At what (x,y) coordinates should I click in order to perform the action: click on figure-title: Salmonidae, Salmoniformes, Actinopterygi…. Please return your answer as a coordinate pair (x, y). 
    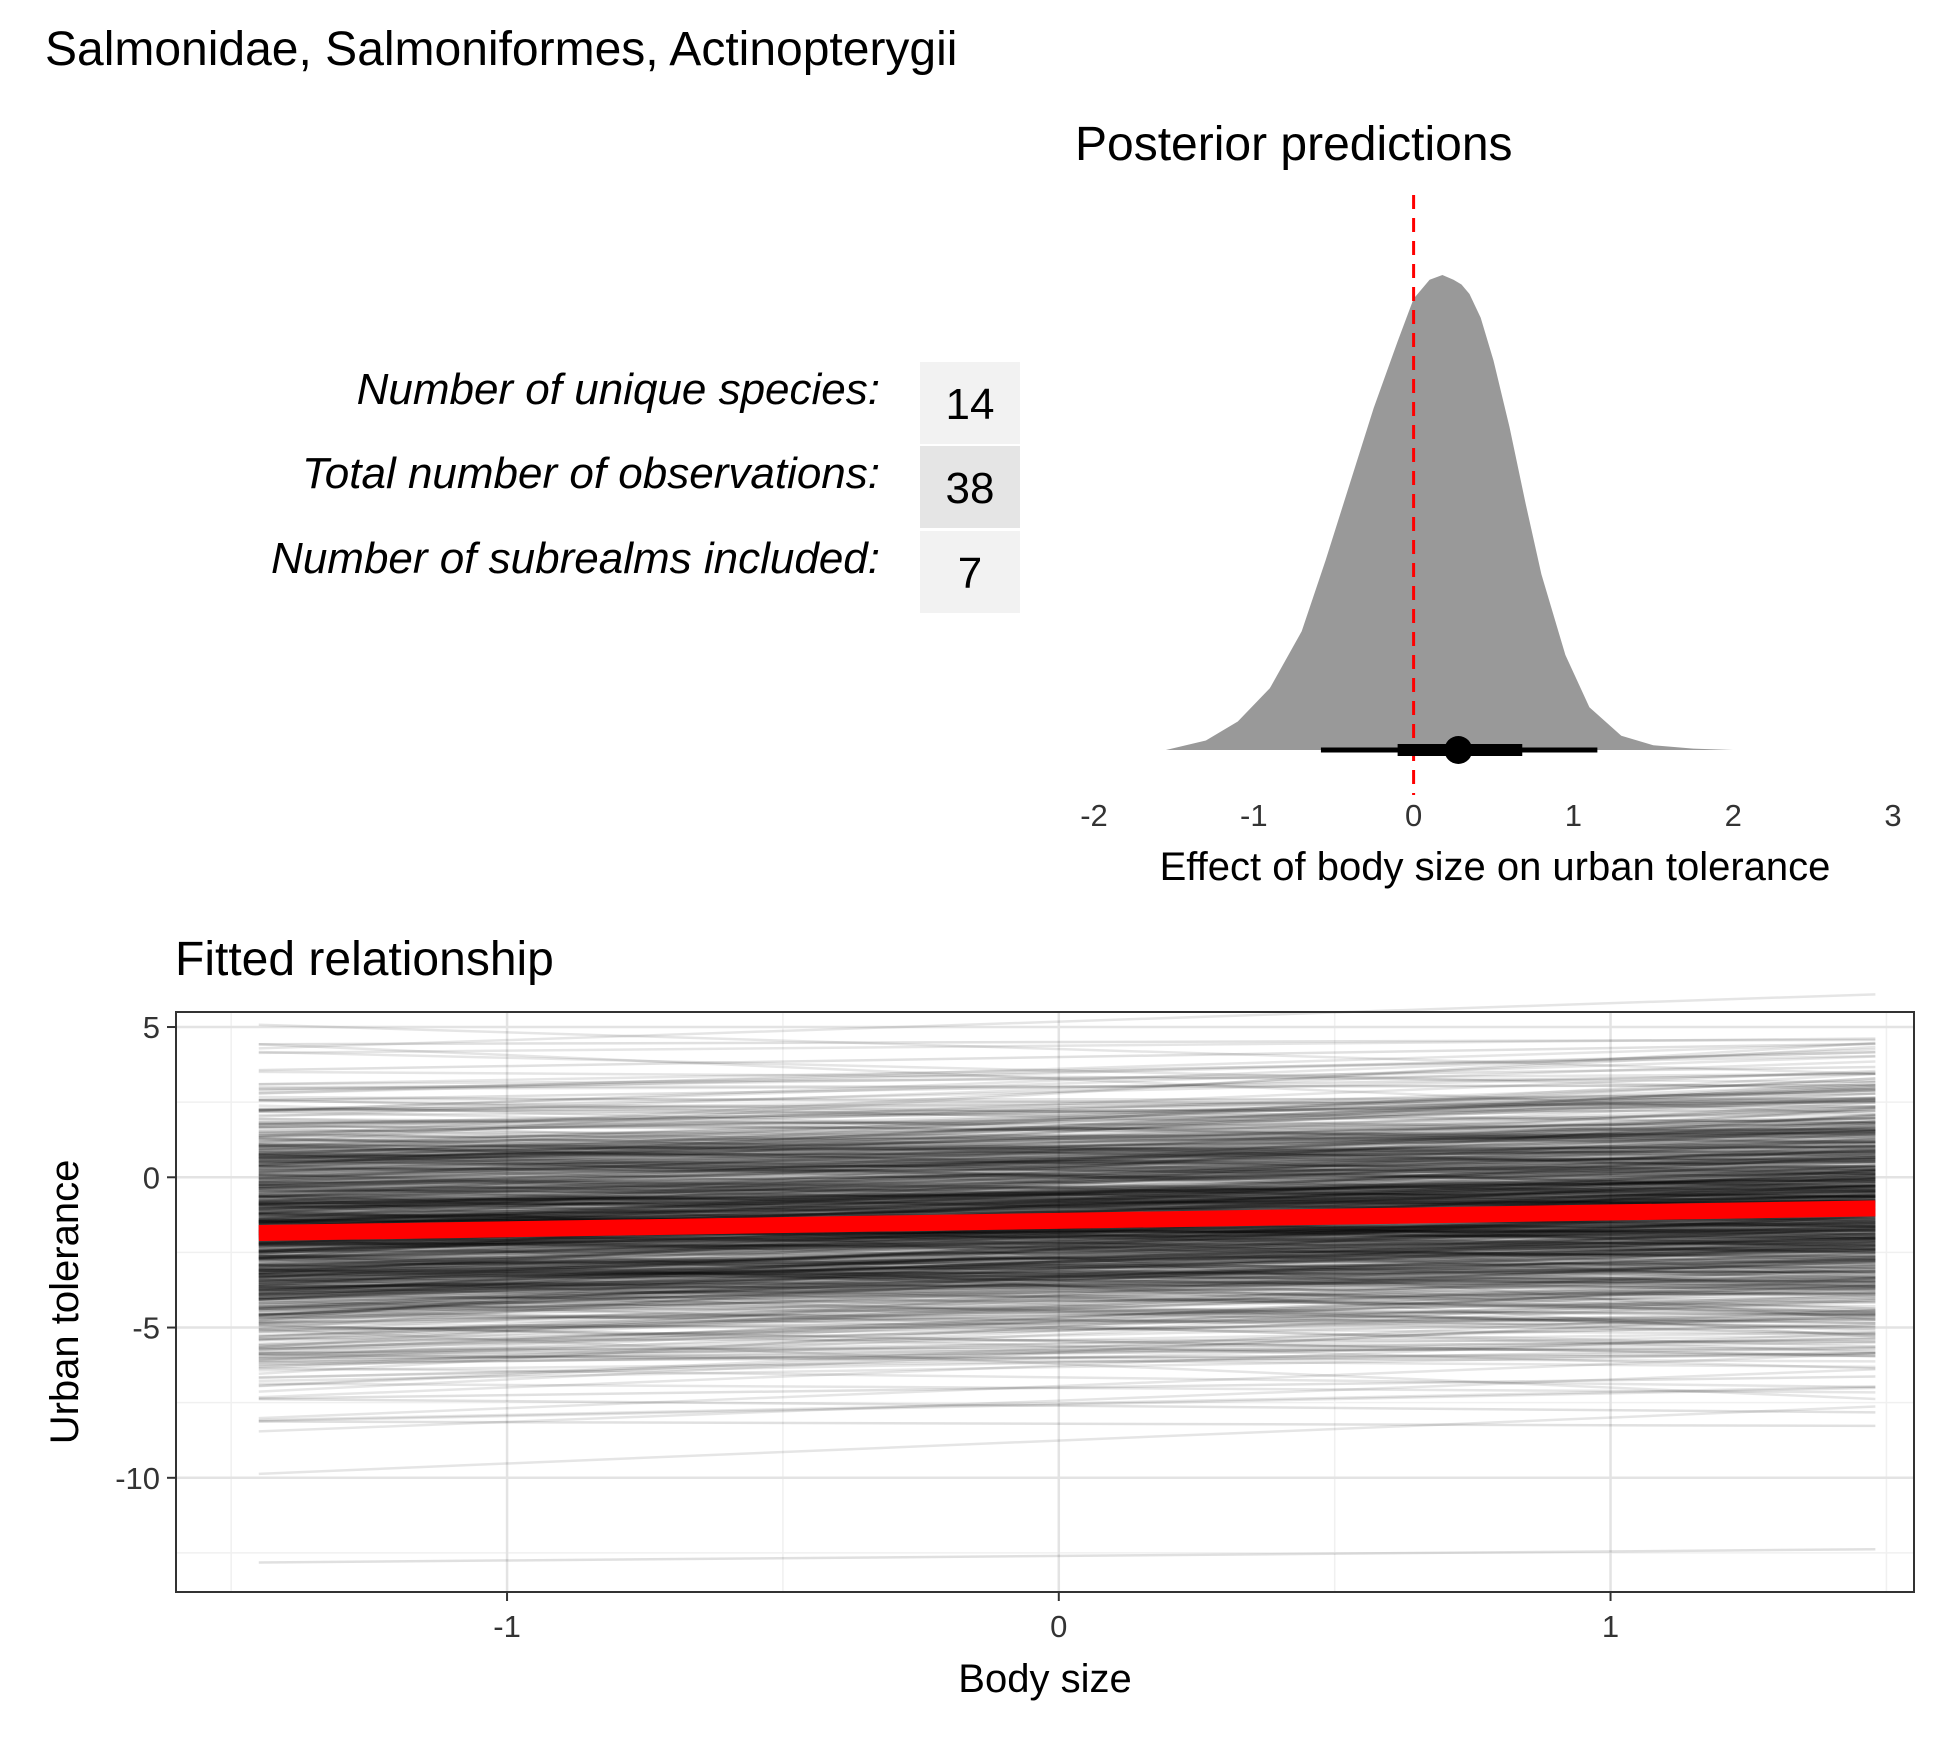
    Looking at the image, I should click on (501, 49).